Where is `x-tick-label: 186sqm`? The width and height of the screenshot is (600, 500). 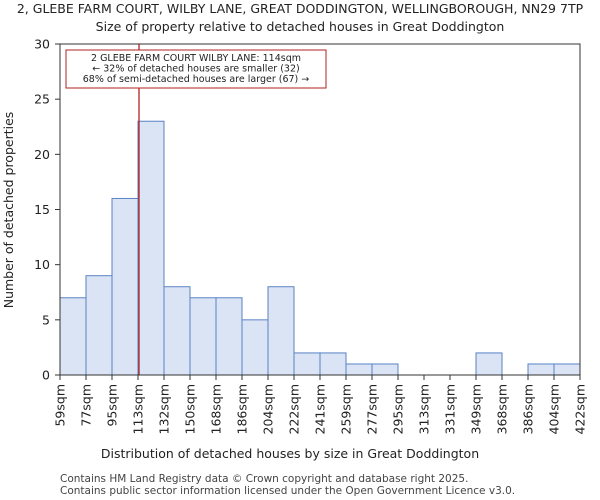
x-tick-label: 186sqm is located at coordinates (242, 409).